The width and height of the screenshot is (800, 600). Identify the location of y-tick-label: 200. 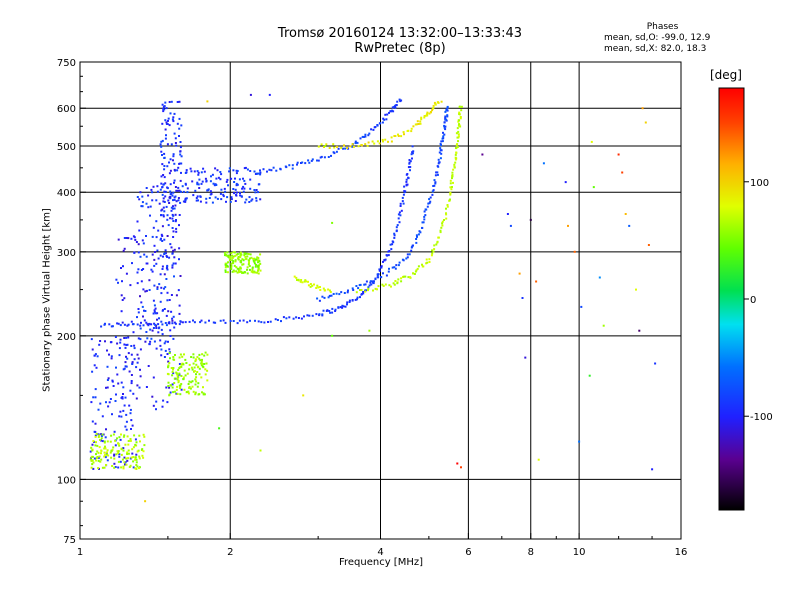
(66, 337).